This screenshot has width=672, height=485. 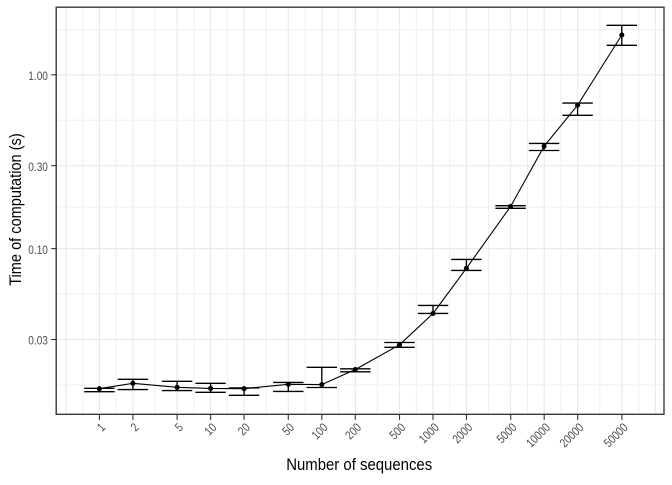 What do you see at coordinates (15, 209) in the screenshot?
I see `svg-text: Time of computation (s)` at bounding box center [15, 209].